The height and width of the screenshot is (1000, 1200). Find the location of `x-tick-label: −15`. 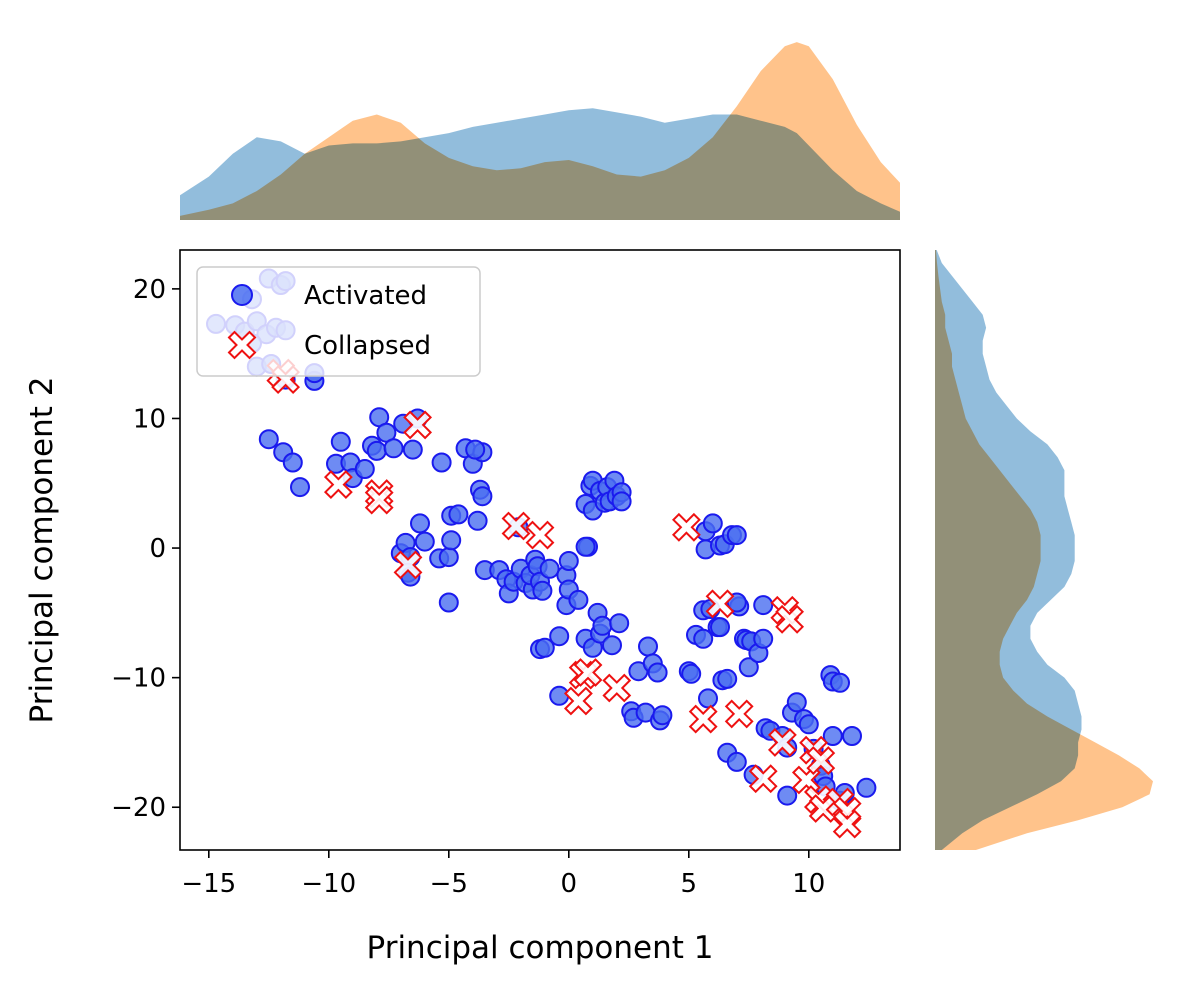

x-tick-label: −15 is located at coordinates (208, 884).